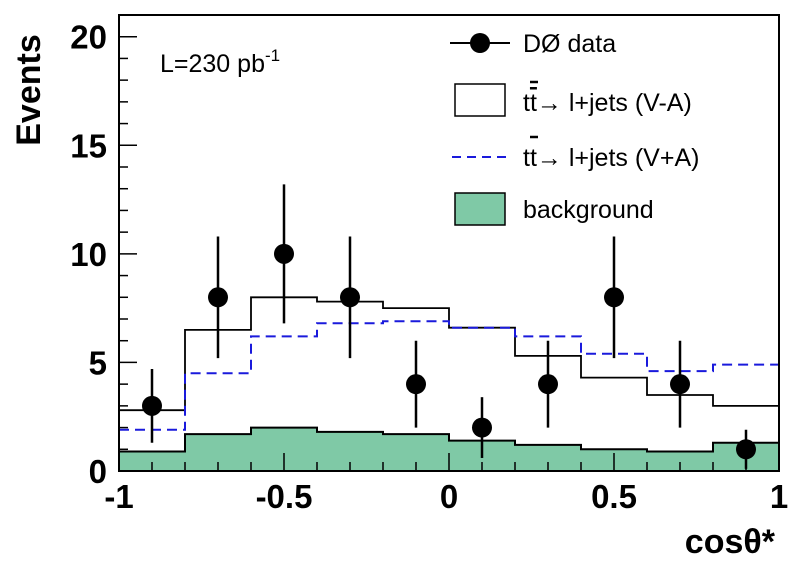 The width and height of the screenshot is (795, 566). Describe the element at coordinates (118, 496) in the screenshot. I see `x-tick-label: -1` at that location.